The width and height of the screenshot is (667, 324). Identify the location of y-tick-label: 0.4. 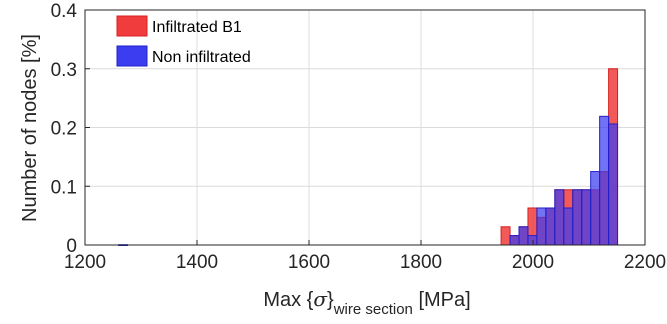
(64, 11).